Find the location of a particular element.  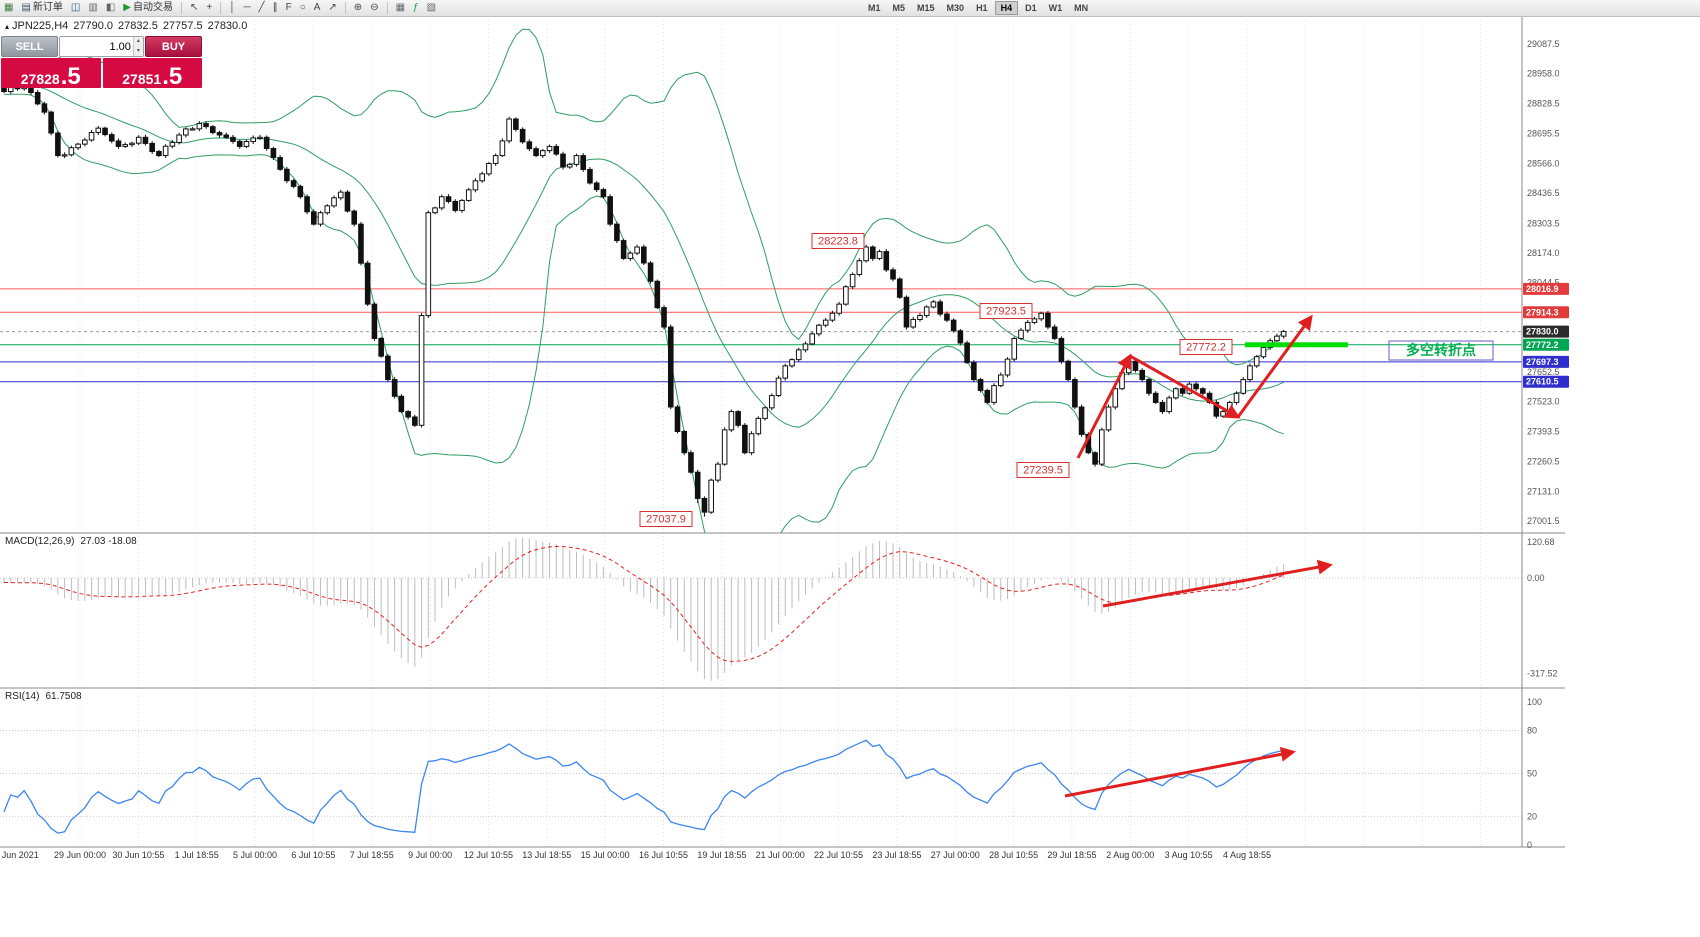

svg-text: 4 Aug 18:55 is located at coordinates (1247, 855).